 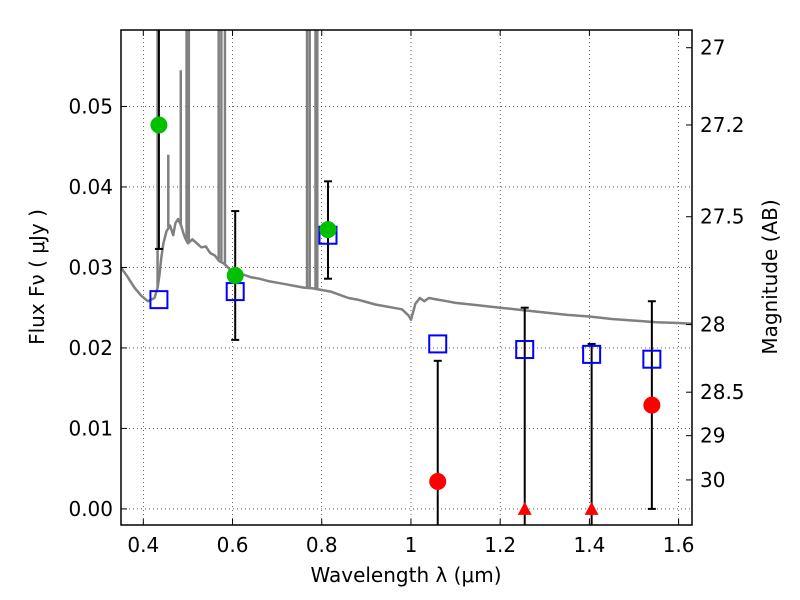 What do you see at coordinates (143, 545) in the screenshot?
I see `x-tick-label: 0.4` at bounding box center [143, 545].